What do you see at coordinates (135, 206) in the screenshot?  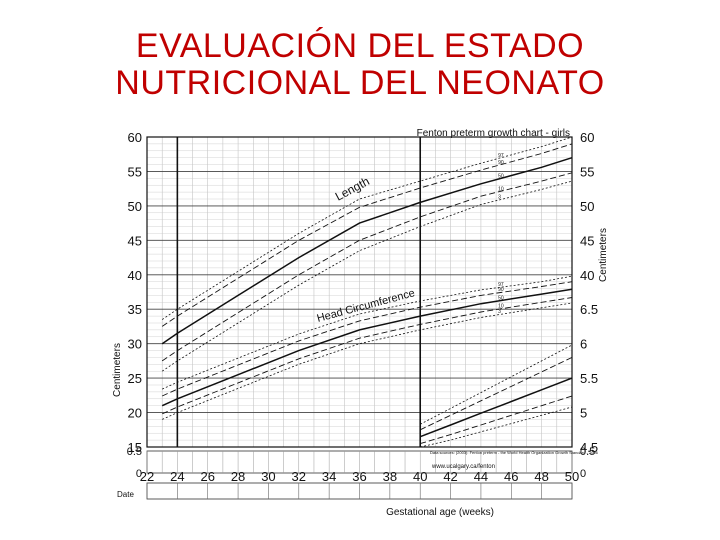 I see `y-tick-label-left: 50` at bounding box center [135, 206].